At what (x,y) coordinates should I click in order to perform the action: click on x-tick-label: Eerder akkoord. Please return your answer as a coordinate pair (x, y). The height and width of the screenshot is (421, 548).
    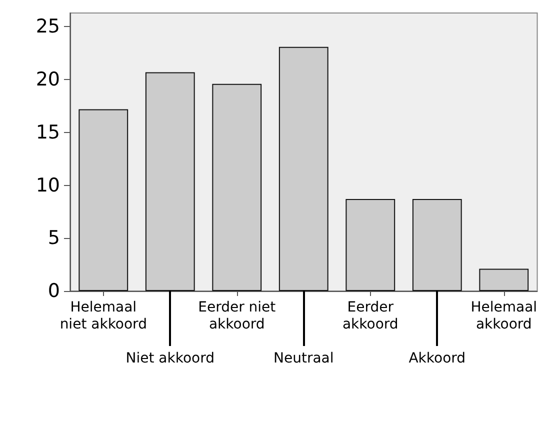
    Looking at the image, I should click on (370, 316).